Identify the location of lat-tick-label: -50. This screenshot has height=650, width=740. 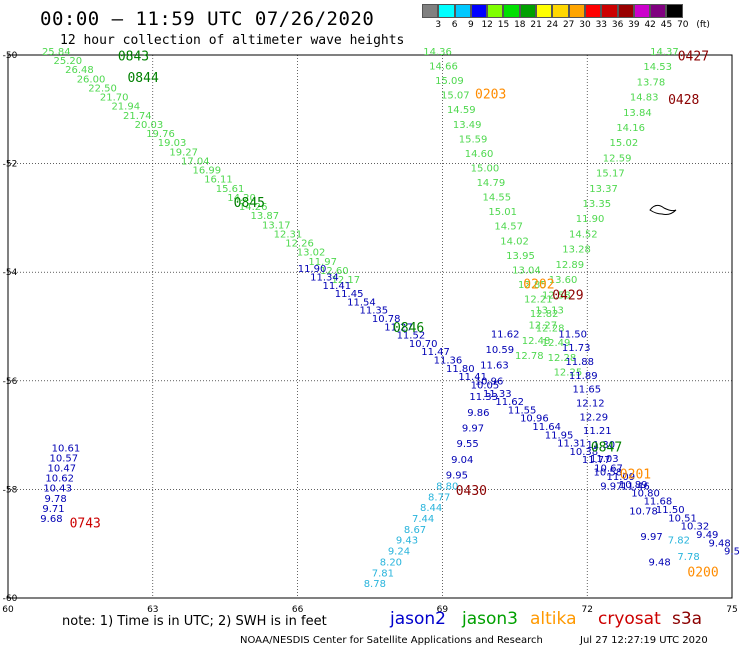
(10, 56).